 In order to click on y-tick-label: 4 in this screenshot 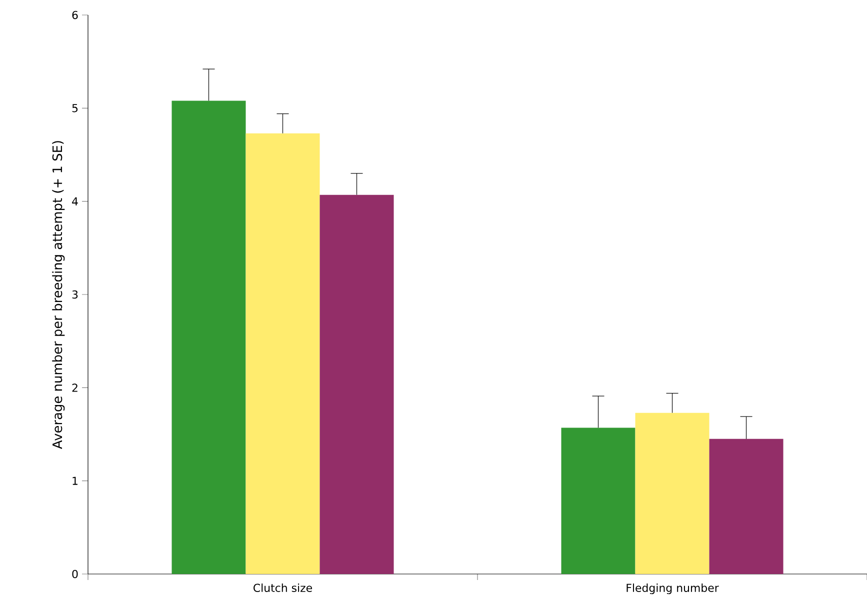, I will do `click(75, 201)`.